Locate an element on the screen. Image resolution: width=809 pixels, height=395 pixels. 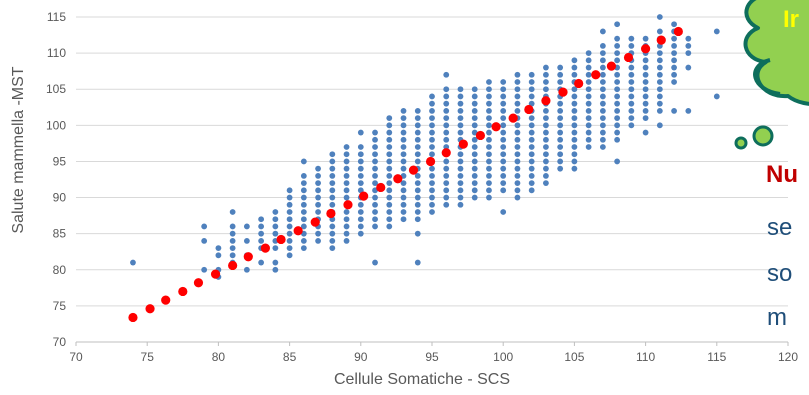
callout-bubble-small is located at coordinates (741, 143).